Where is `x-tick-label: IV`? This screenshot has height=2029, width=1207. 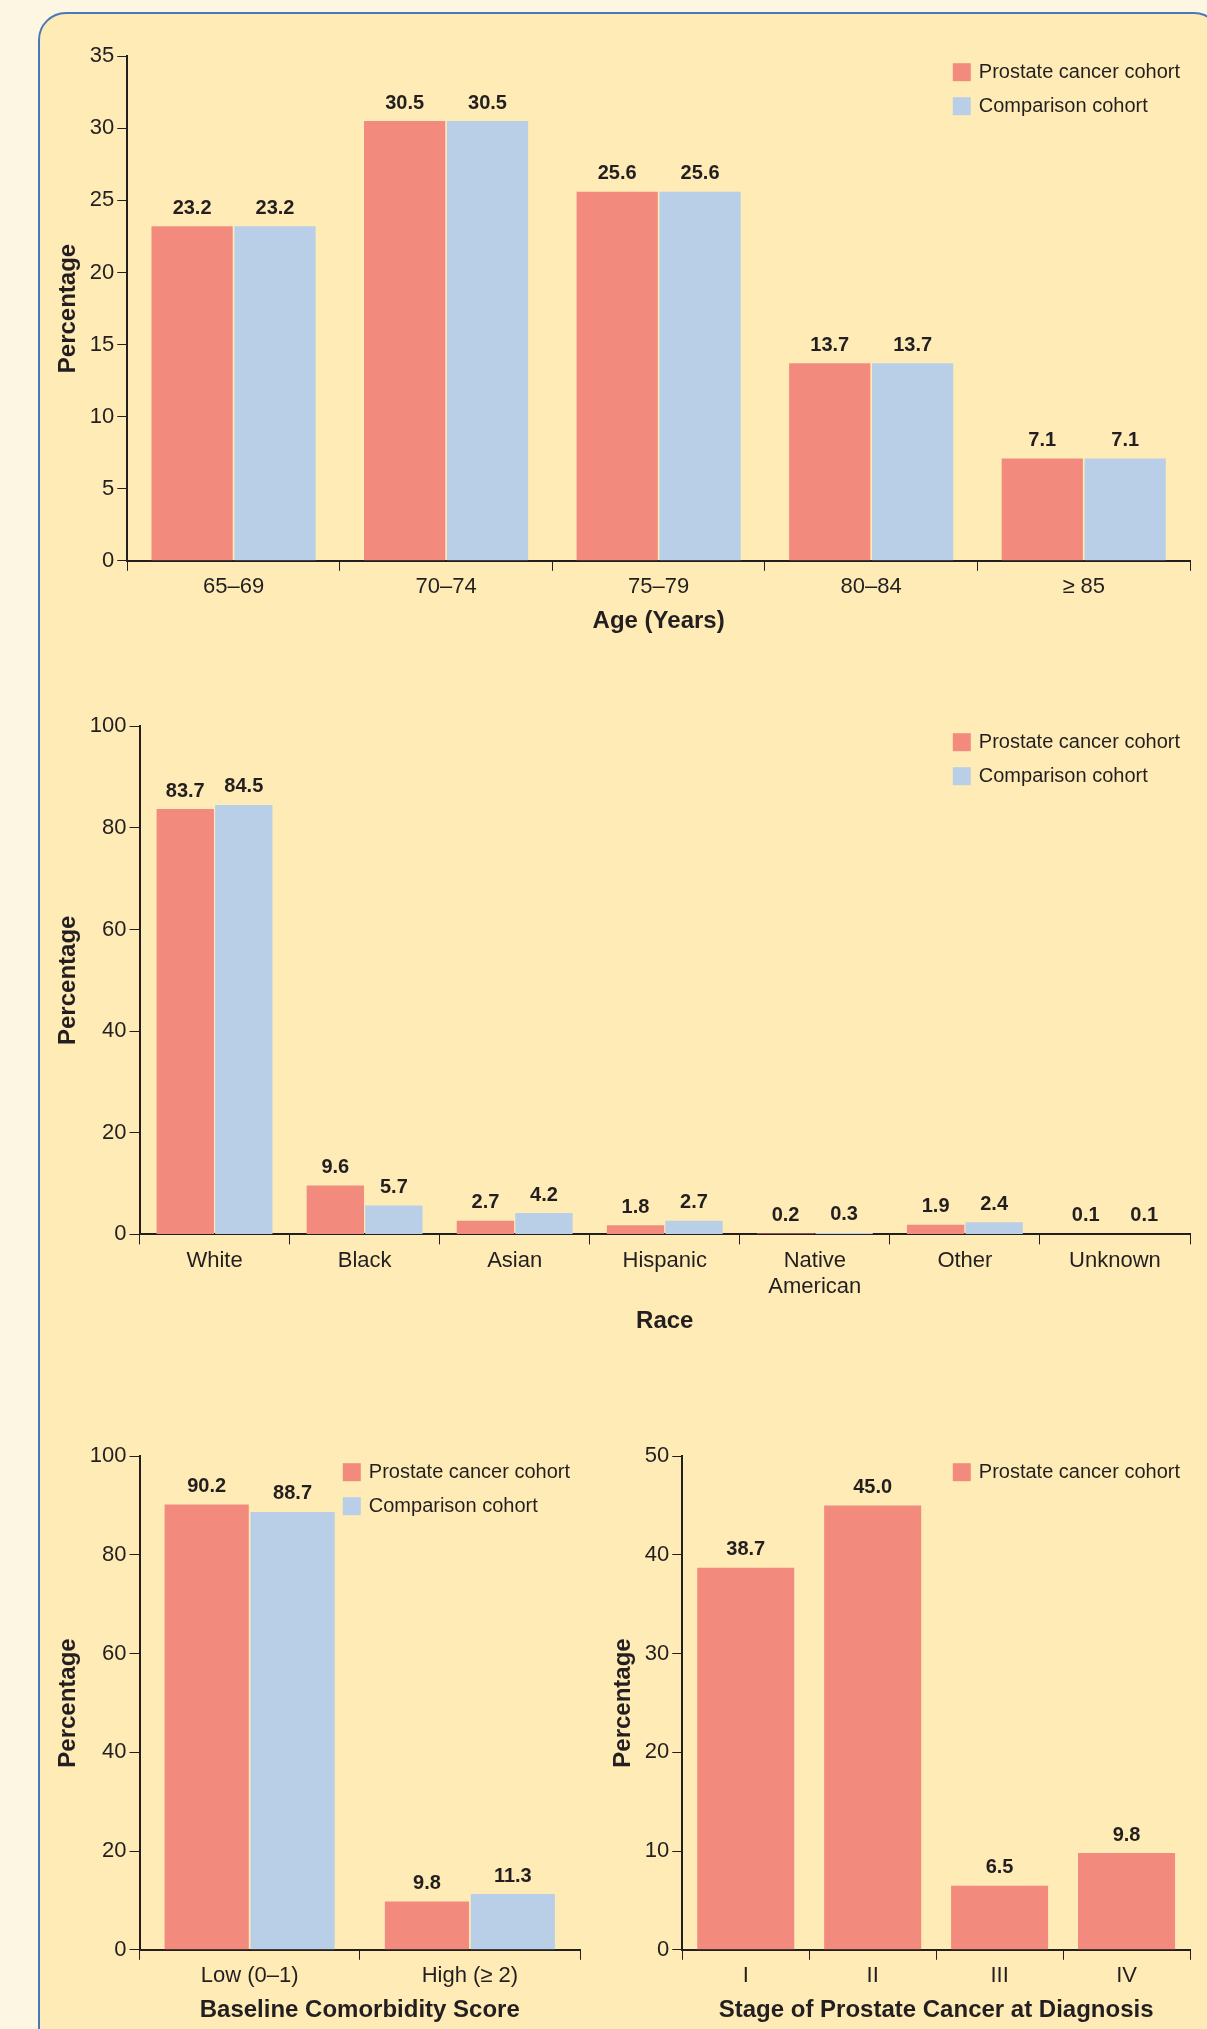
x-tick-label: IV is located at coordinates (1127, 1975).